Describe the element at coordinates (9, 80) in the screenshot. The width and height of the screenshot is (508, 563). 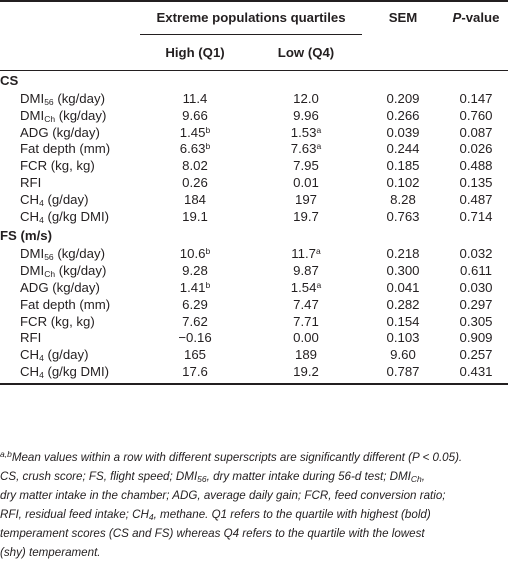
I see `section-title: CS` at that location.